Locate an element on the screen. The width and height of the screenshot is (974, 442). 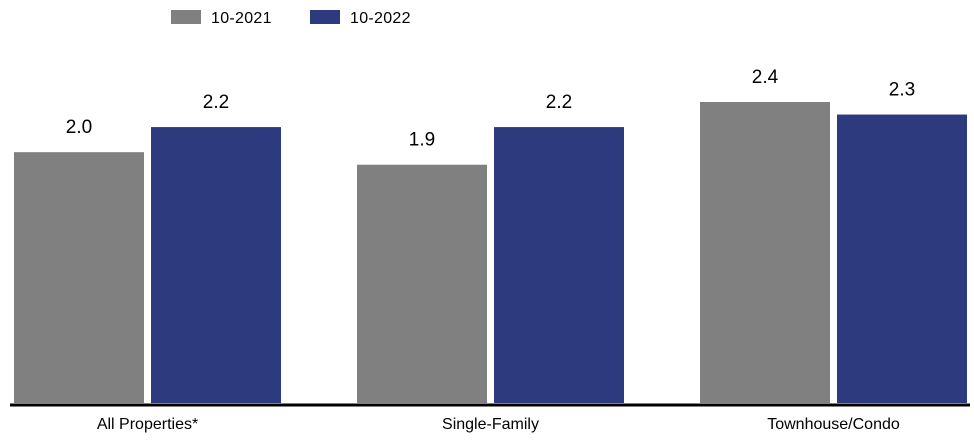
value-label-townhouse-condo-10-2021: 2.4 is located at coordinates (765, 77).